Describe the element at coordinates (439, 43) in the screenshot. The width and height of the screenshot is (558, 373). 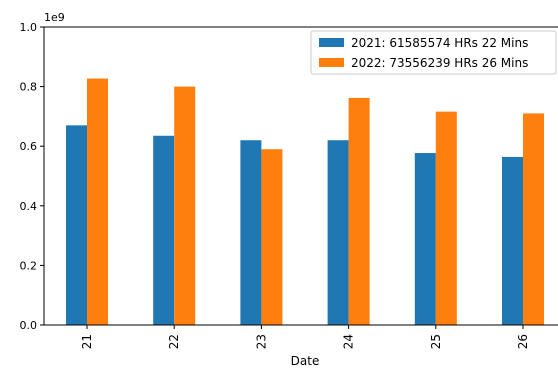
I see `legend-label-2021: 2021: 61585574 HRs 22 Mins` at that location.